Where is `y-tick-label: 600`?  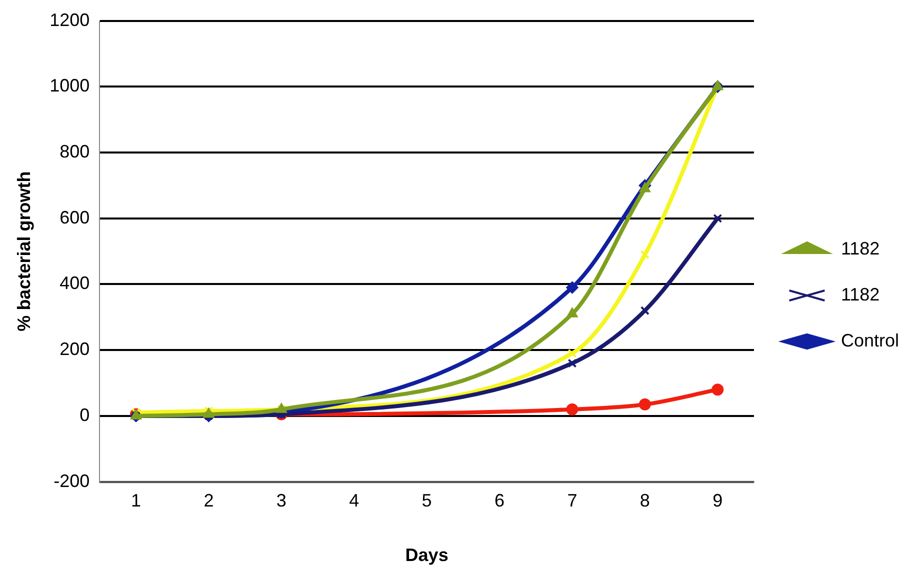
y-tick-label: 600 is located at coordinates (75, 217).